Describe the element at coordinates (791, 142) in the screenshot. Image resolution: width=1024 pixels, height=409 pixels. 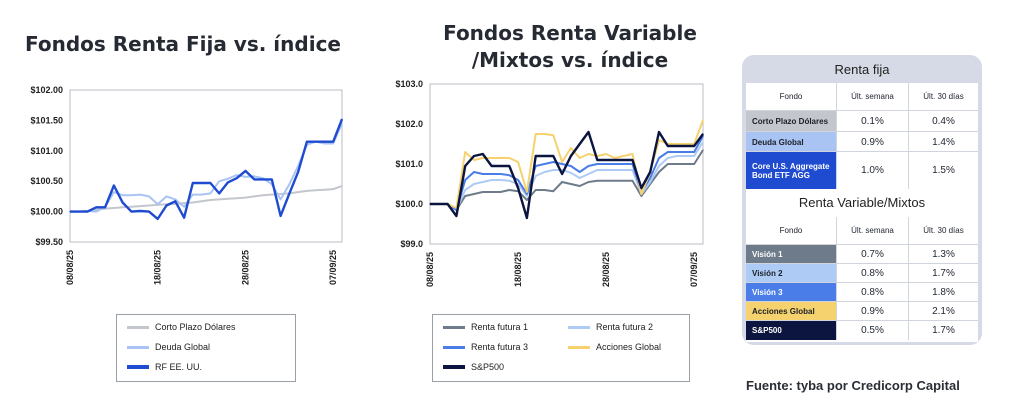
I see `fund-name-cell: Deuda Global` at that location.